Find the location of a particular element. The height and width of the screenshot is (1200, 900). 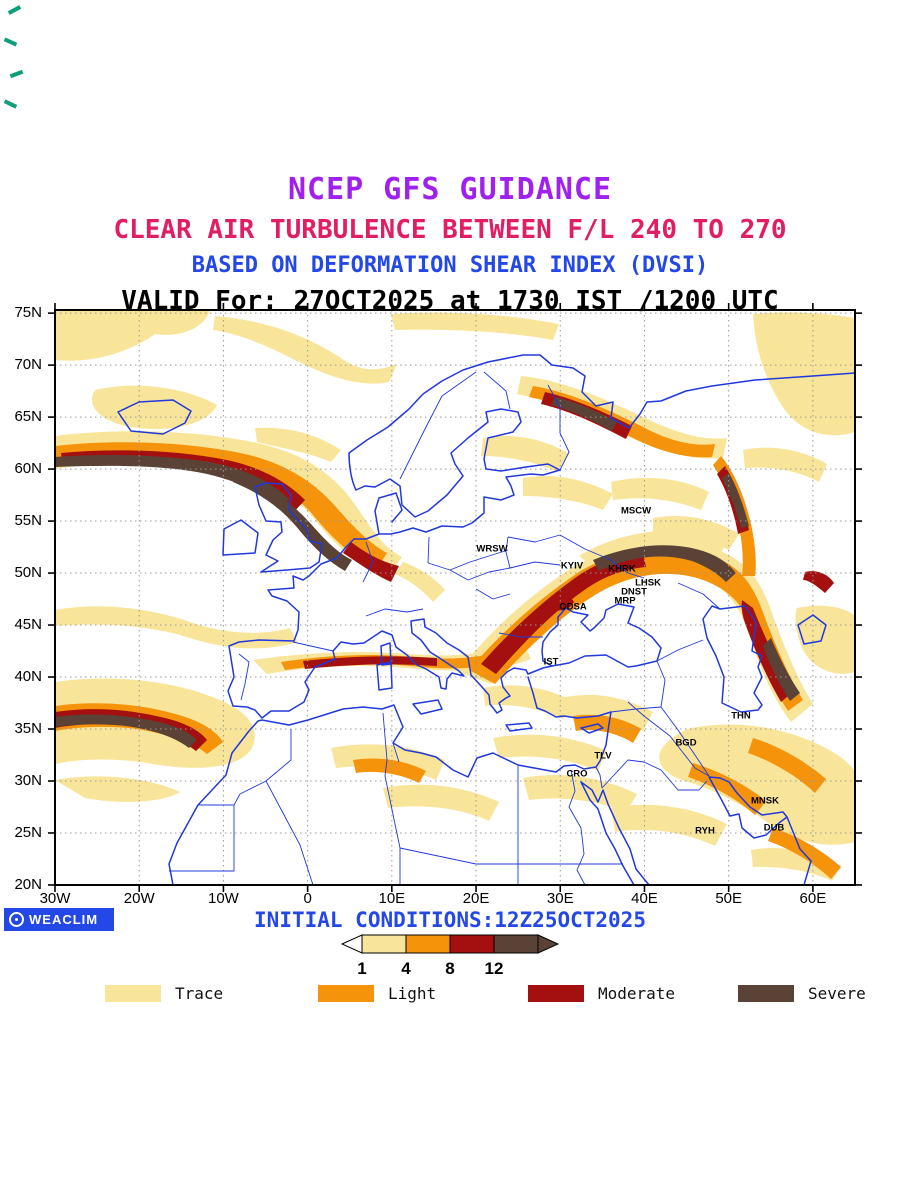

colorbar-value: 8 is located at coordinates (449, 968).